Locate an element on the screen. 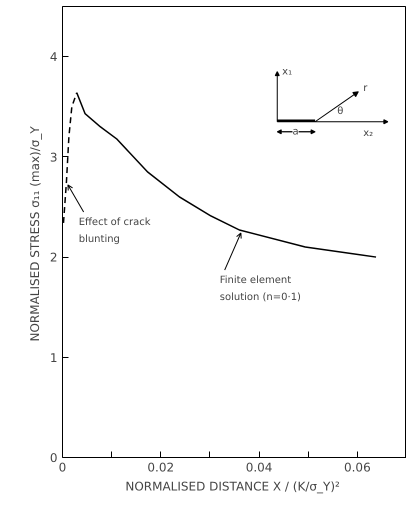 Image resolution: width=406 pixels, height=517 pixels. y-tick-label: 1 is located at coordinates (54, 357).